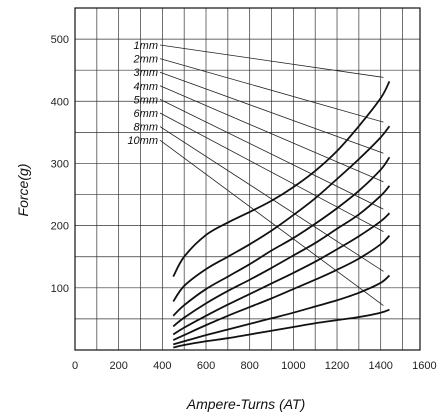 The height and width of the screenshot is (418, 437). Describe the element at coordinates (118, 366) in the screenshot. I see `x-tick-label: 200` at that location.